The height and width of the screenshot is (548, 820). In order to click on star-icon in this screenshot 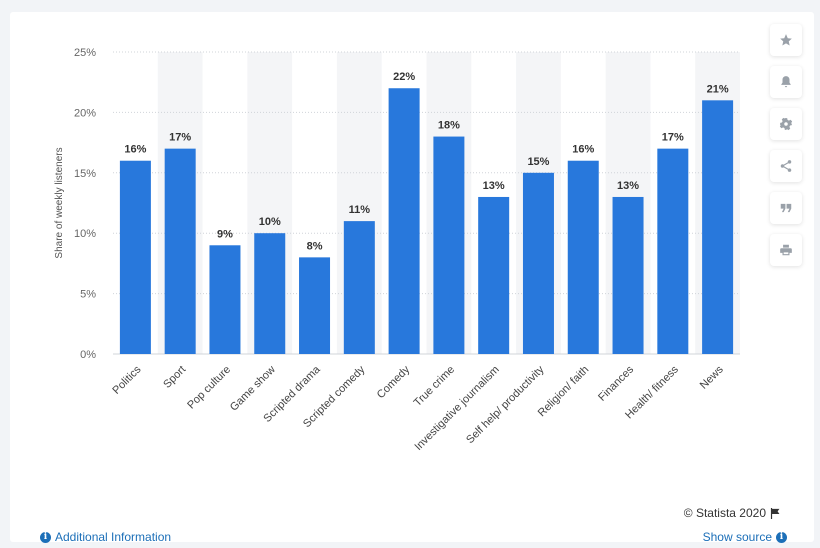, I will do `click(786, 40)`.